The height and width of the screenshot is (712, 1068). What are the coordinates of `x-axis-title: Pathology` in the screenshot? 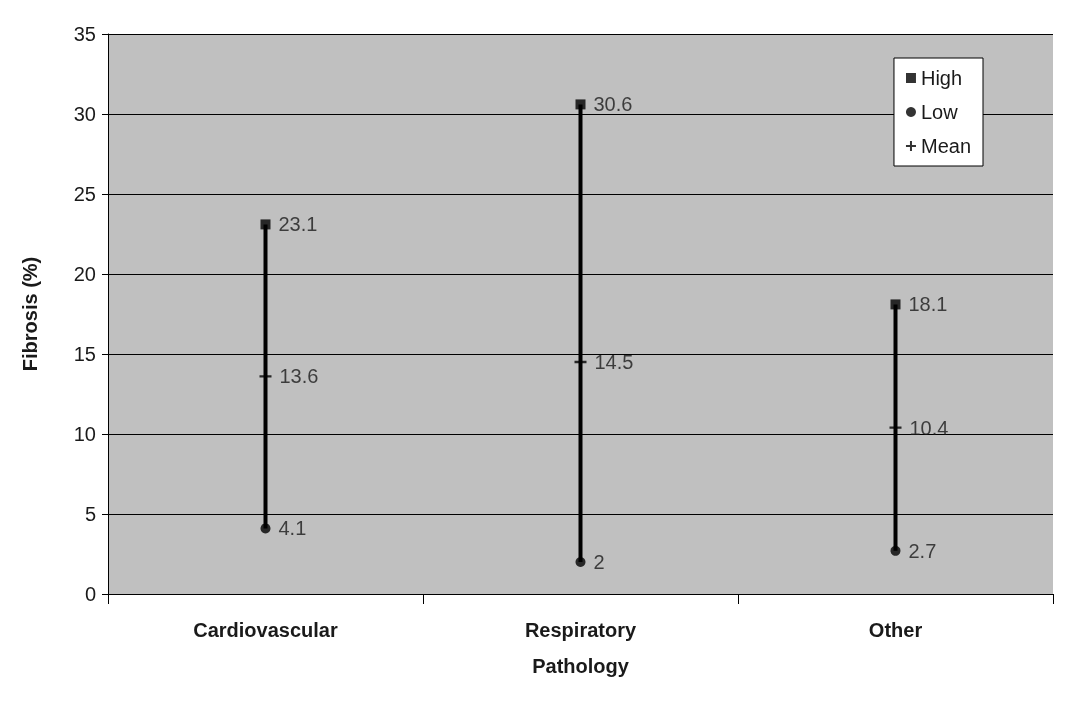 It's located at (581, 666).